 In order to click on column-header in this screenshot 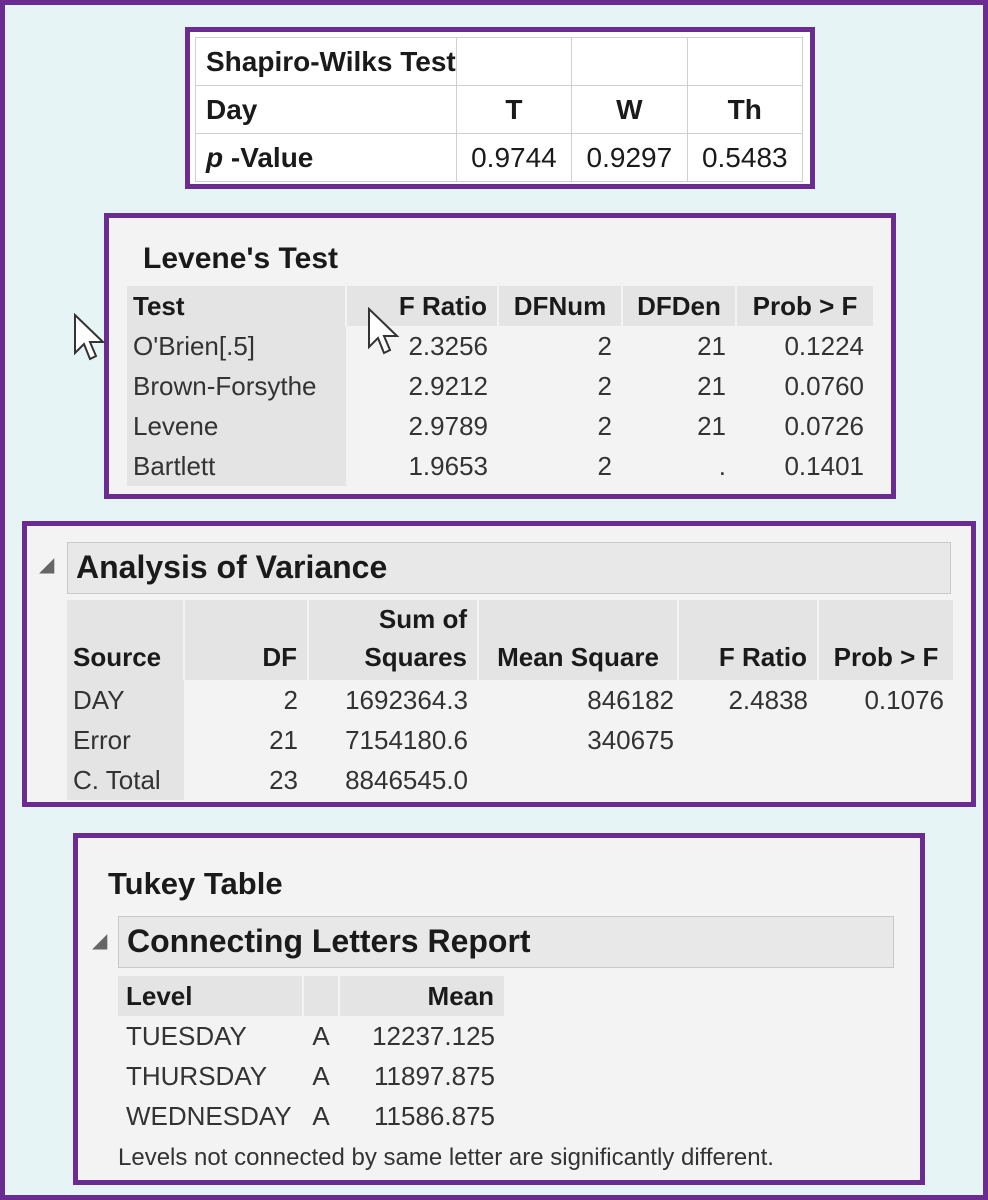, I will do `click(321, 996)`.